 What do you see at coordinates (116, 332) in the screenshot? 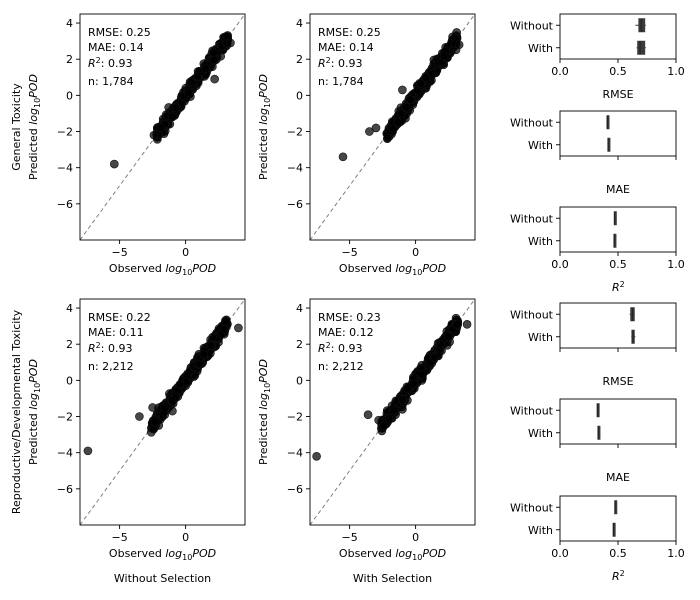
I see `stat-mae: MAE: 0.11` at bounding box center [116, 332].